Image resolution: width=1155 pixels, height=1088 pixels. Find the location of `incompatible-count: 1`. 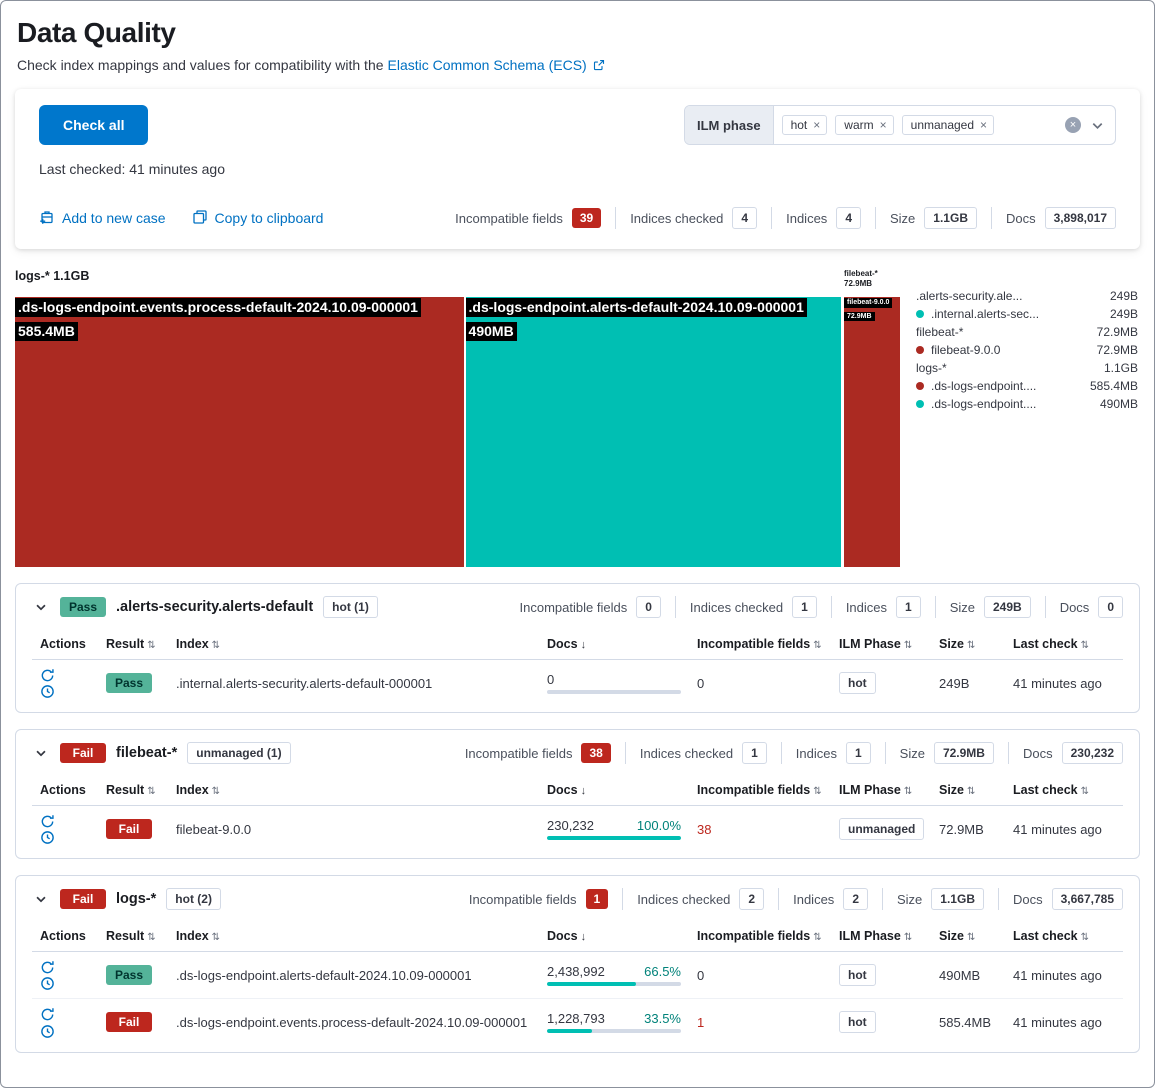

incompatible-count: 1 is located at coordinates (760, 1022).